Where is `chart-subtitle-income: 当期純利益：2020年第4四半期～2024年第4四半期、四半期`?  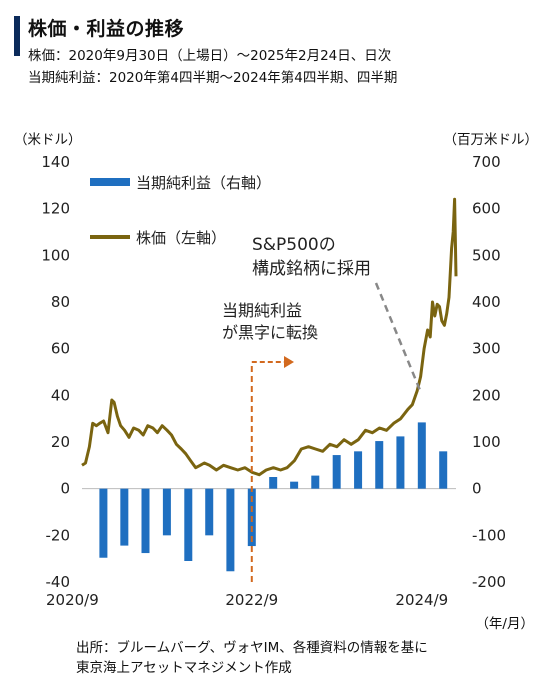
chart-subtitle-income: 当期純利益：2020年第4四半期～2024年第4四半期、四半期 is located at coordinates (213, 78).